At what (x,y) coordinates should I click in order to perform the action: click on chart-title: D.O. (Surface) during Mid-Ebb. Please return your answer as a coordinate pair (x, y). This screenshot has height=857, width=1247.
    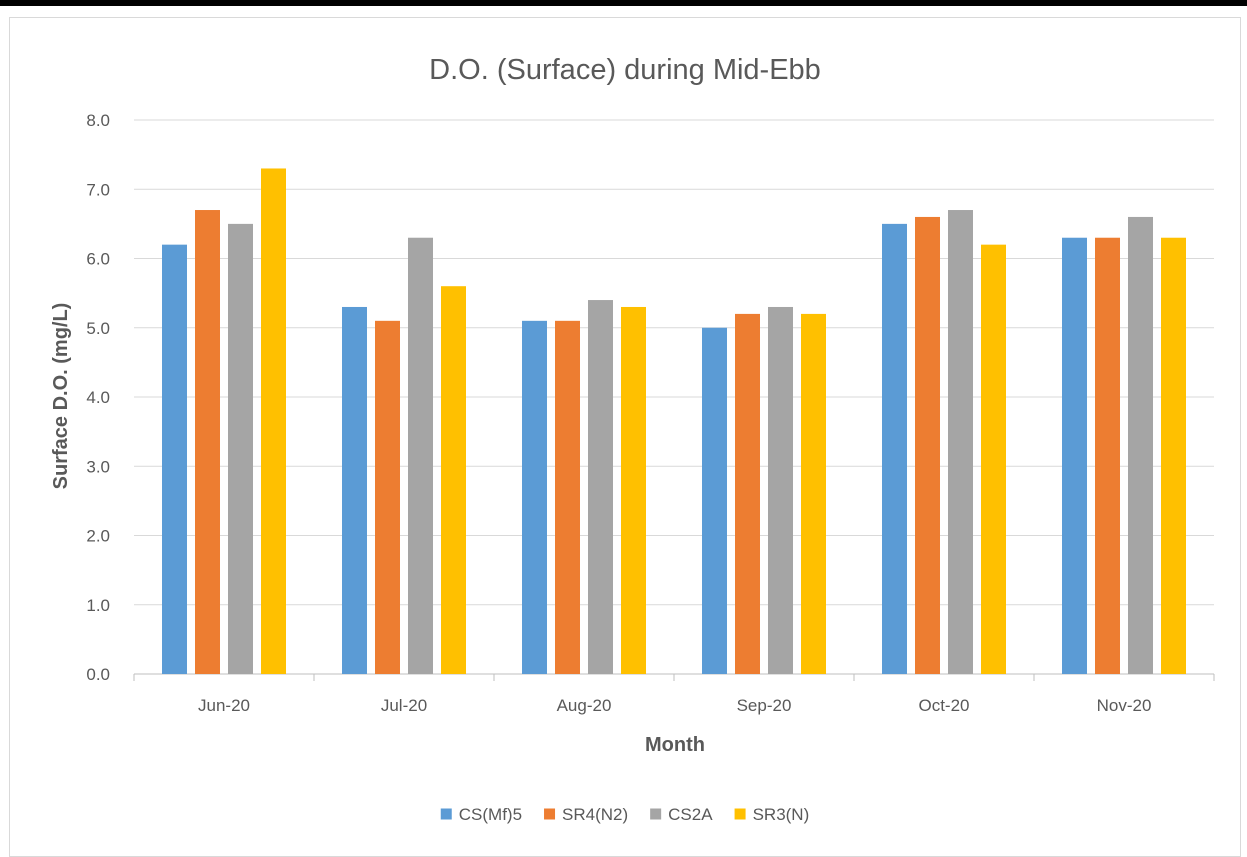
    Looking at the image, I should click on (625, 70).